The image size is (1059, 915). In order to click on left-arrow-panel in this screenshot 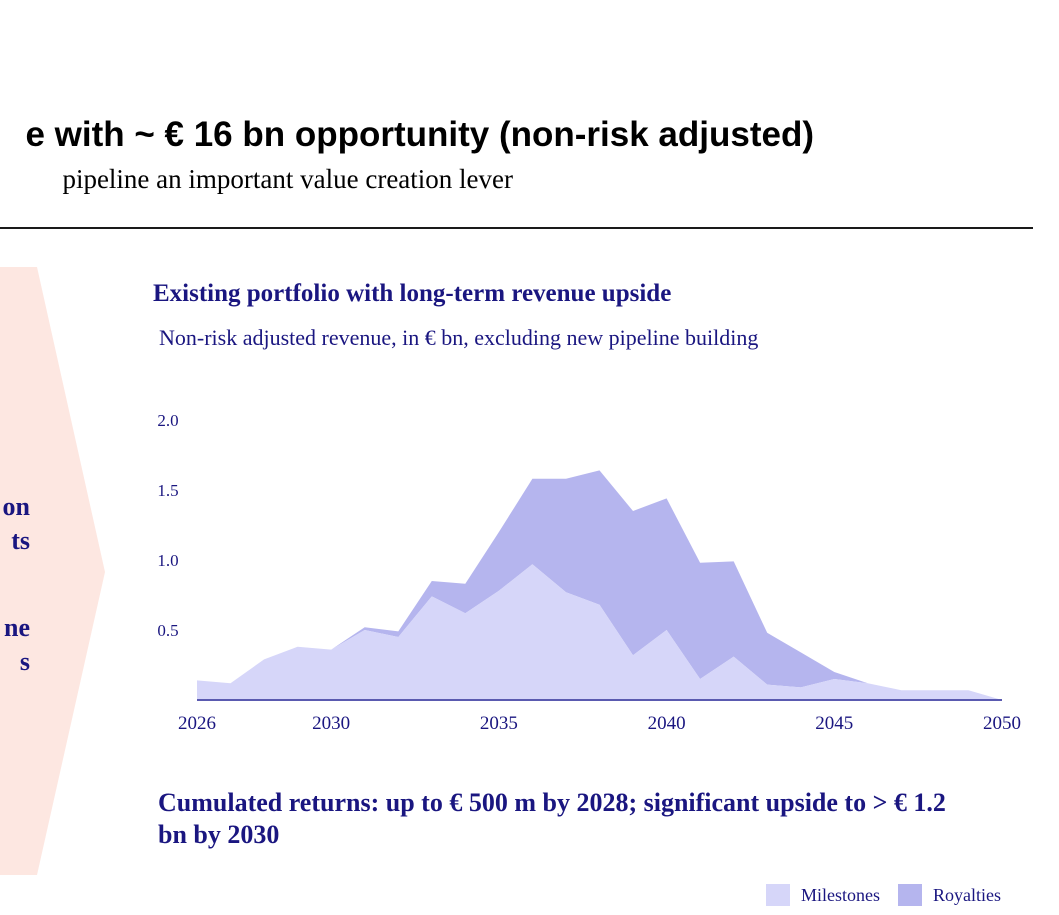, I will do `click(55, 572)`.